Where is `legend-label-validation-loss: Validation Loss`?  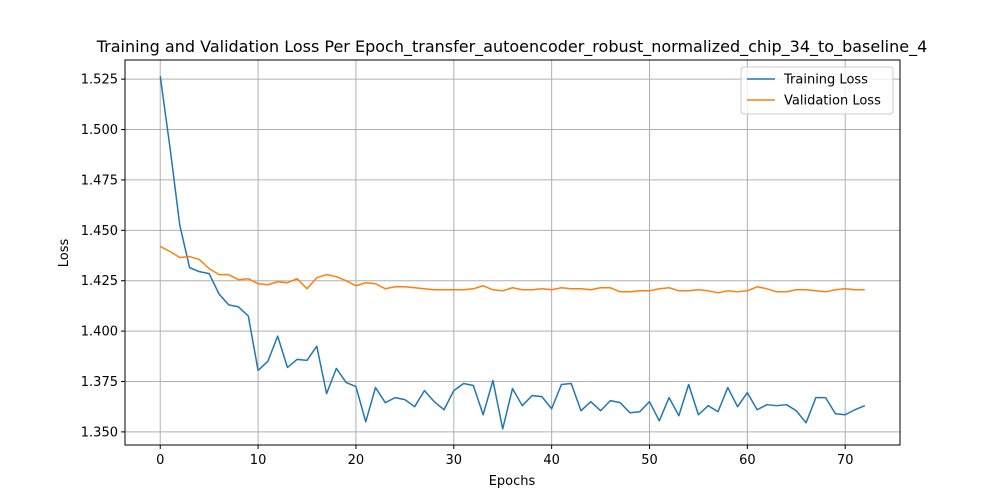 legend-label-validation-loss: Validation Loss is located at coordinates (832, 101).